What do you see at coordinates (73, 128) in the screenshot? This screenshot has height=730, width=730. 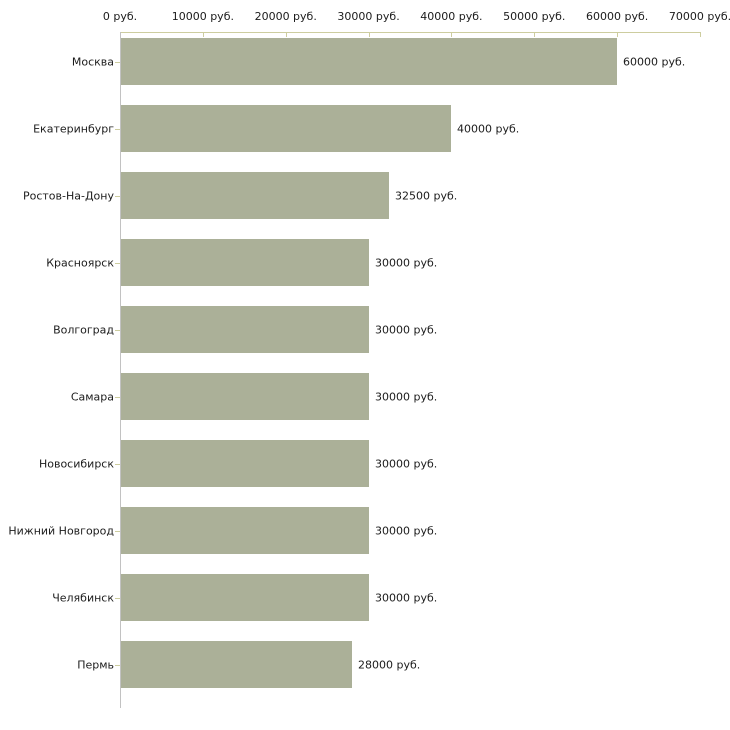 I see `category-label: Екатеринбург` at bounding box center [73, 128].